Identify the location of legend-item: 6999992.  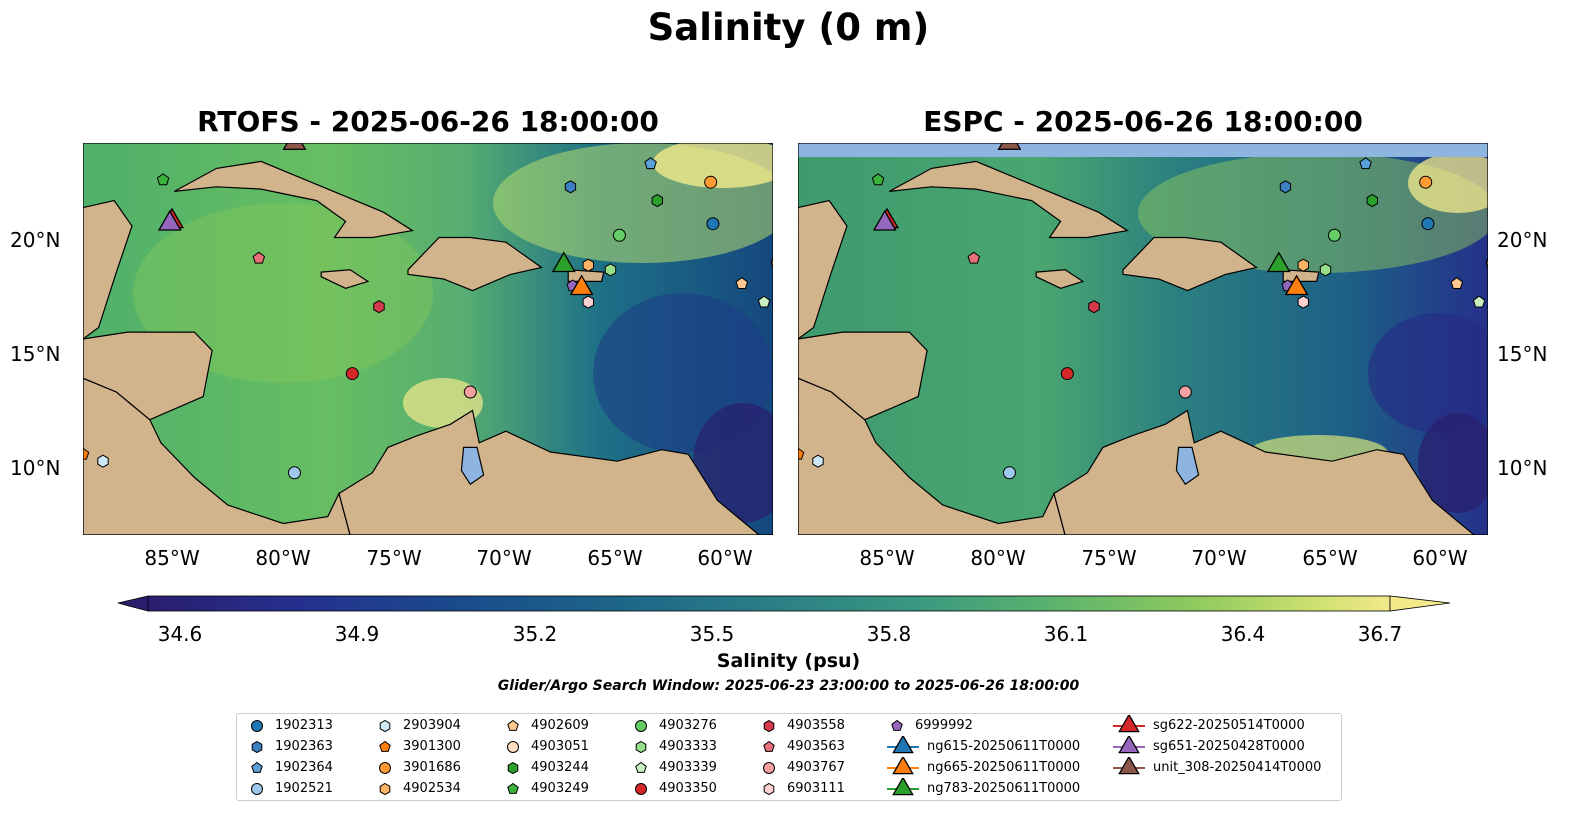
(930, 725).